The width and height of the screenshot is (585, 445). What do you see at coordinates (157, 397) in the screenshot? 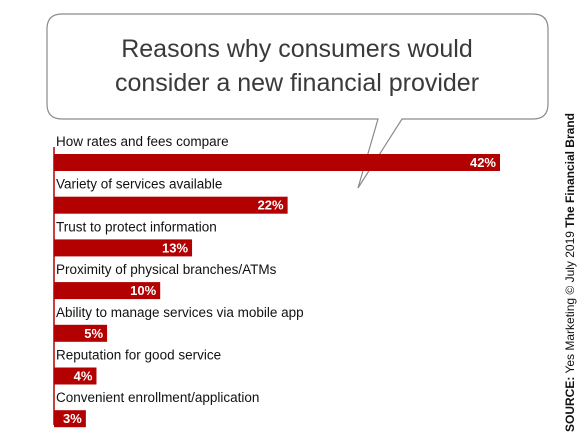
I see `category-label: Convenient enrollment/application` at bounding box center [157, 397].